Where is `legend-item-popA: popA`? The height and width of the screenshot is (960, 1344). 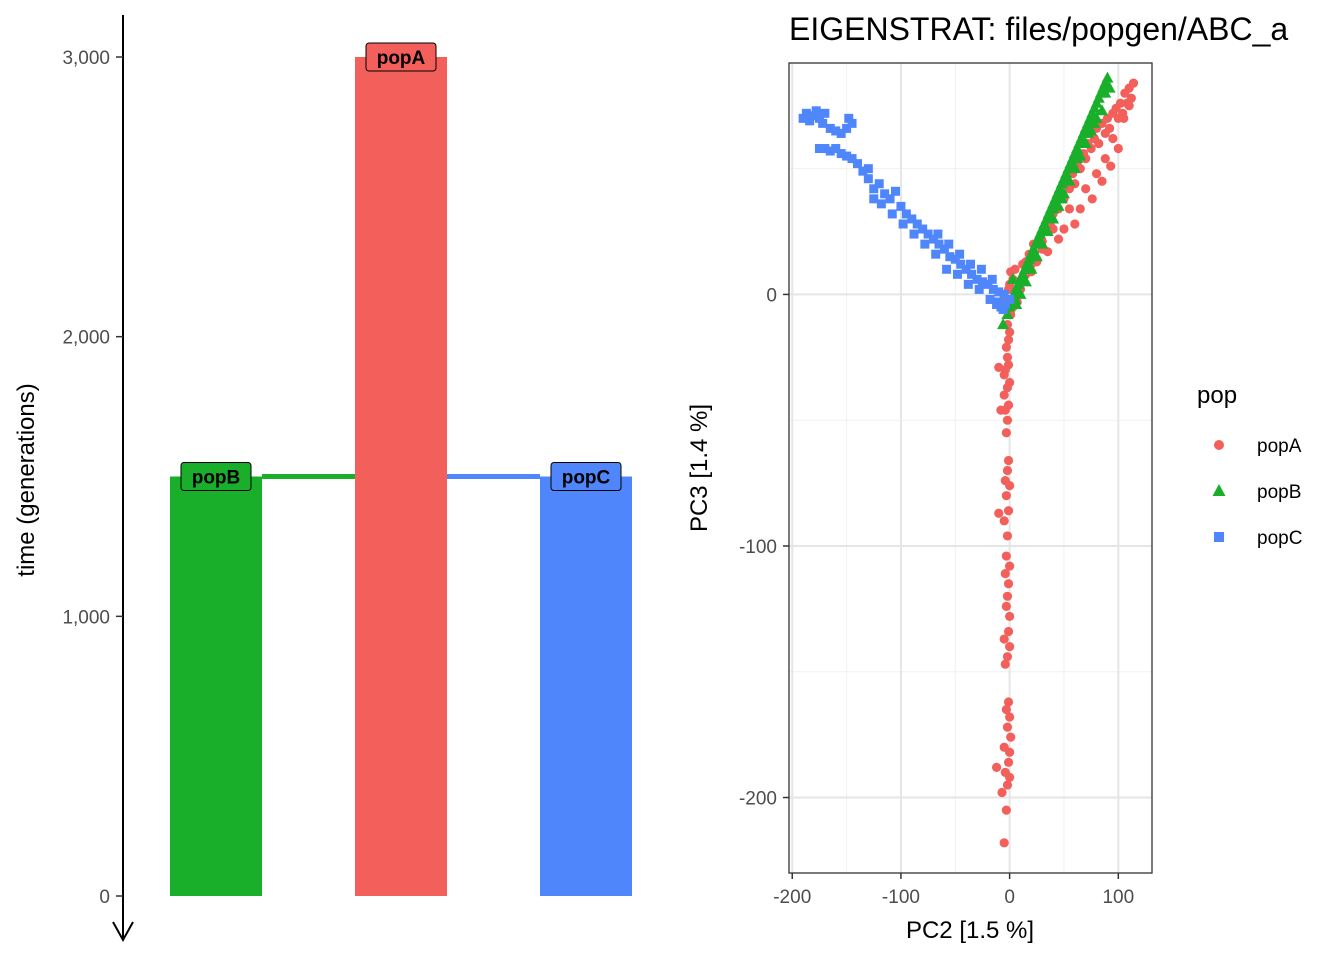
legend-item-popA: popA is located at coordinates (1258, 446).